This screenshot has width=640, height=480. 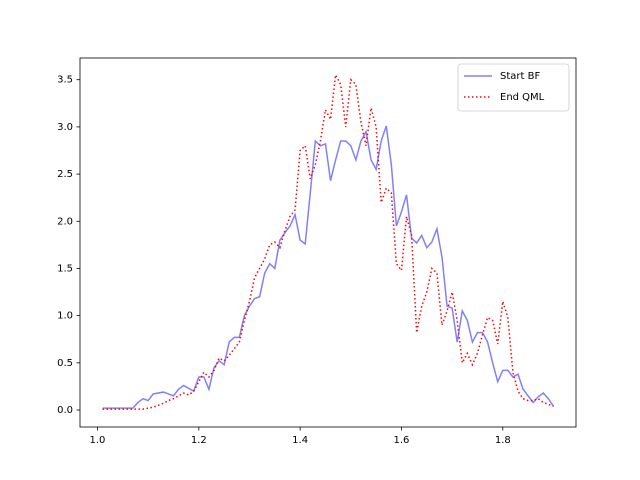 I want to click on x-tick-label: 1.8, so click(x=503, y=440).